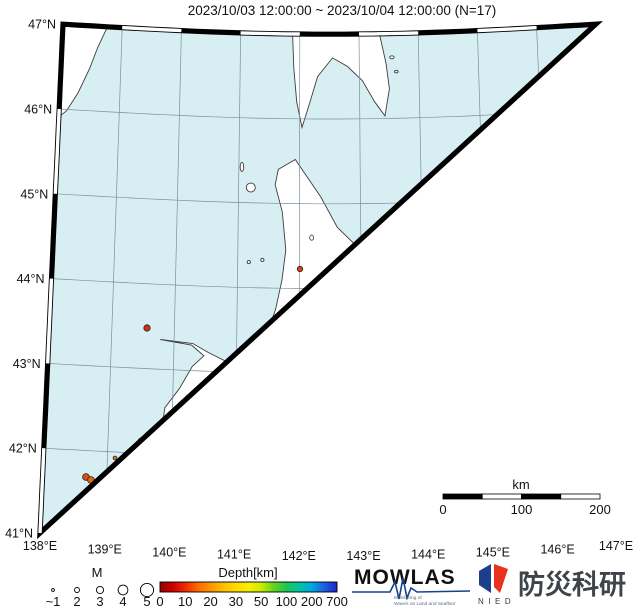 The width and height of the screenshot is (636, 611). What do you see at coordinates (34, 194) in the screenshot?
I see `lat-tick-label: 45°N` at bounding box center [34, 194].